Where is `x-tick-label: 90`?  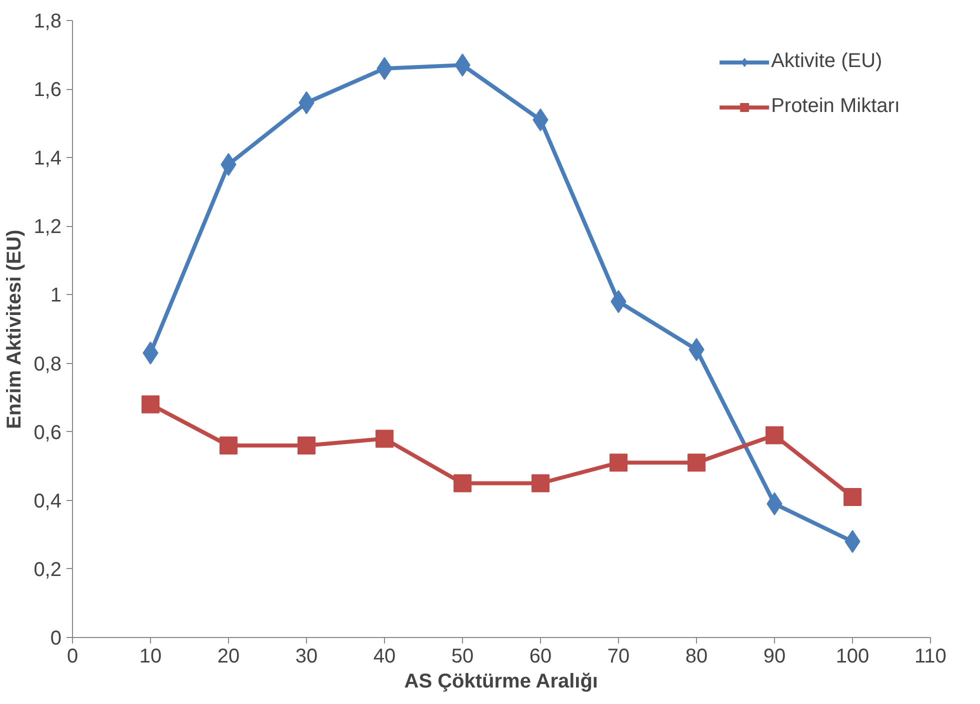
x-tick-label: 90 is located at coordinates (774, 657).